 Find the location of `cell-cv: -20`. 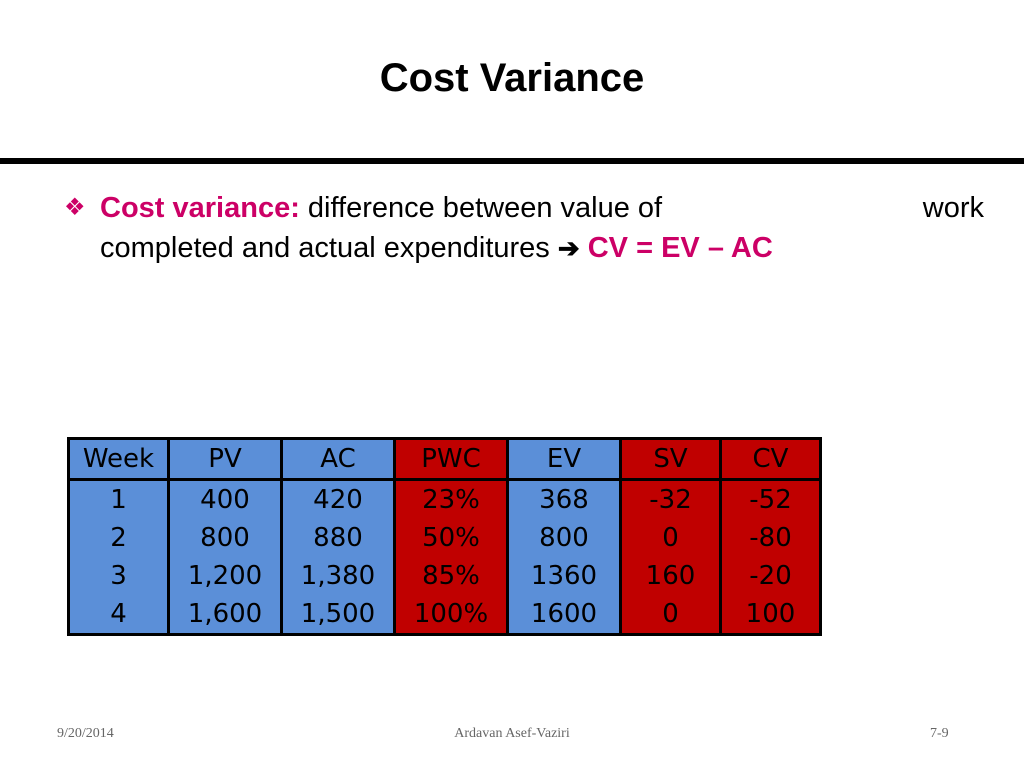

cell-cv: -20 is located at coordinates (770, 576).